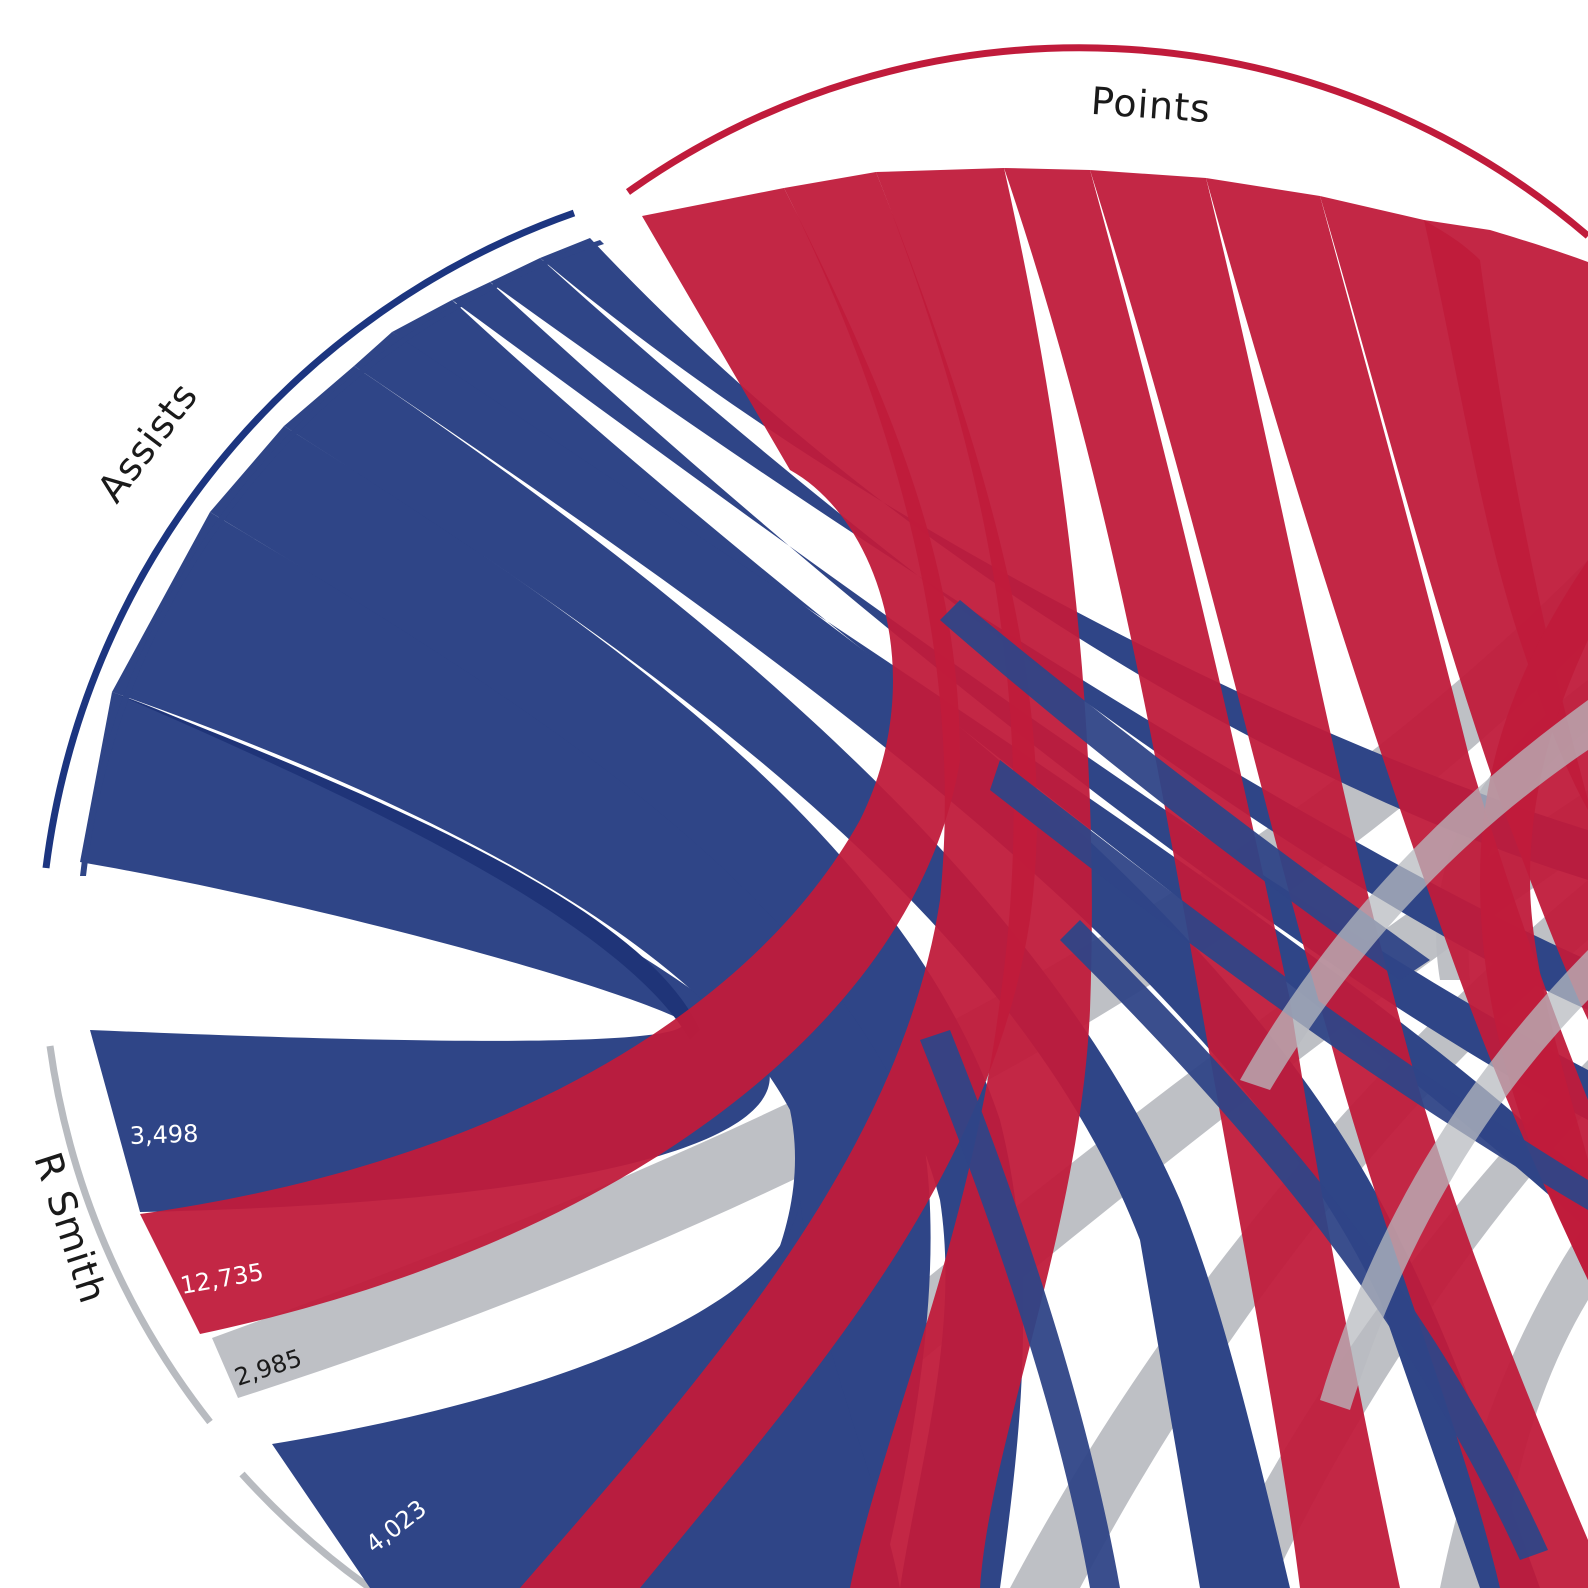 Image resolution: width=1588 pixels, height=1588 pixels. Describe the element at coordinates (1106, 141) in the screenshot. I see `points-outer-arc` at that location.